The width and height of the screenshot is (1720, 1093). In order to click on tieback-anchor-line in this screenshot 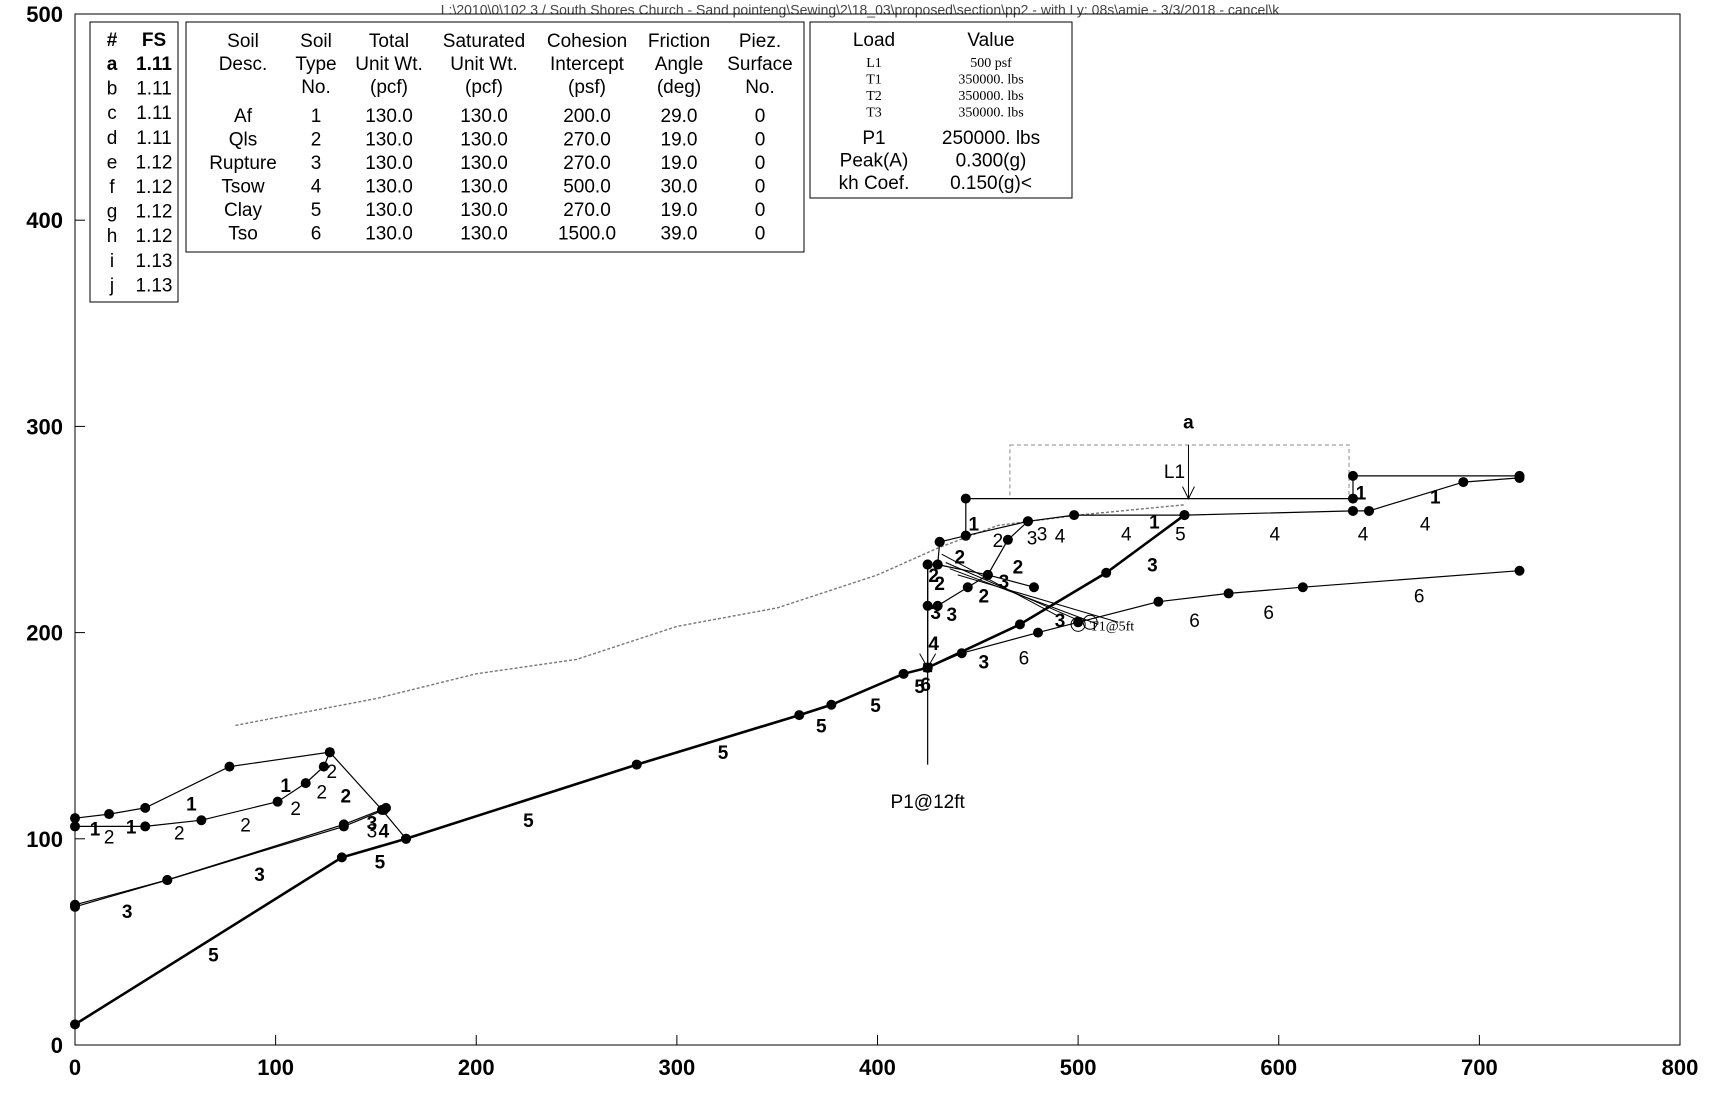, I will do `click(1024, 596)`.